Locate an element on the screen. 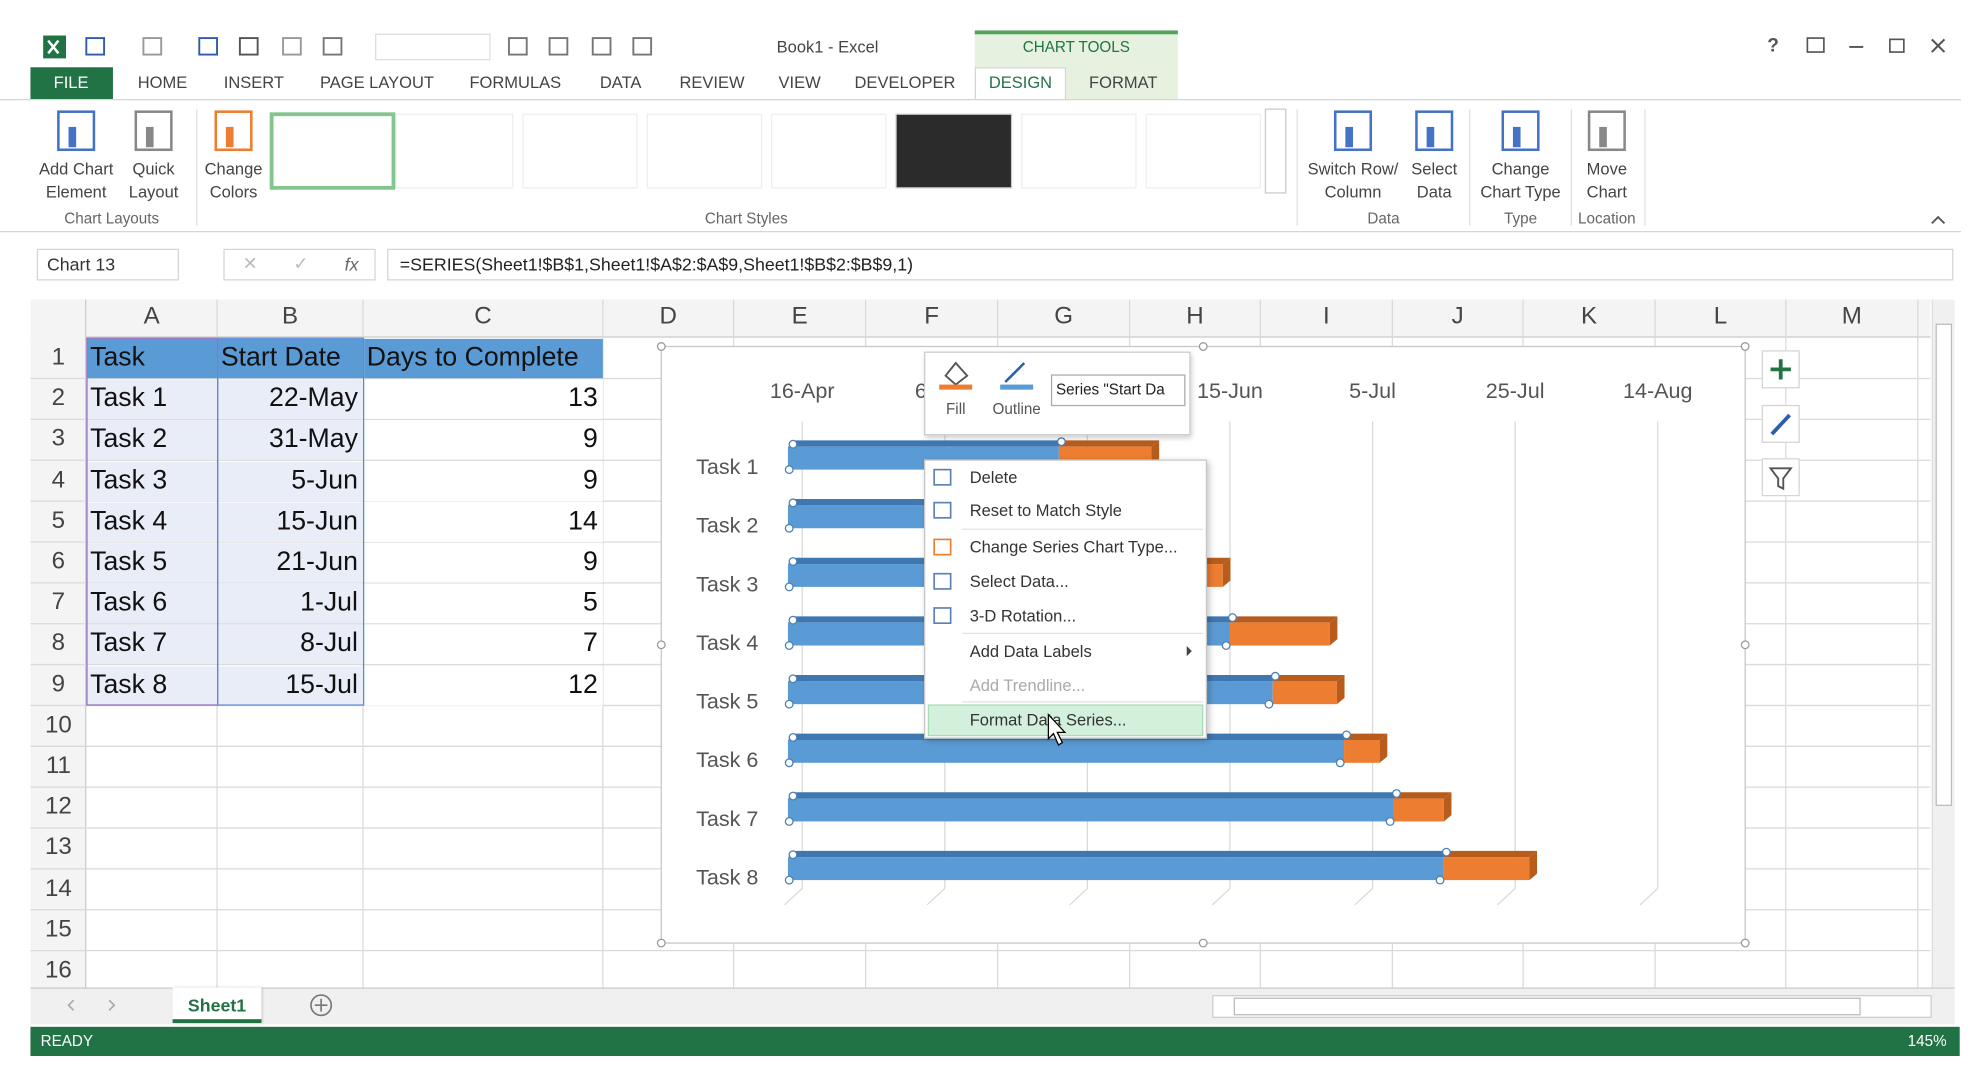  cell: 15-Jul is located at coordinates (321, 684).